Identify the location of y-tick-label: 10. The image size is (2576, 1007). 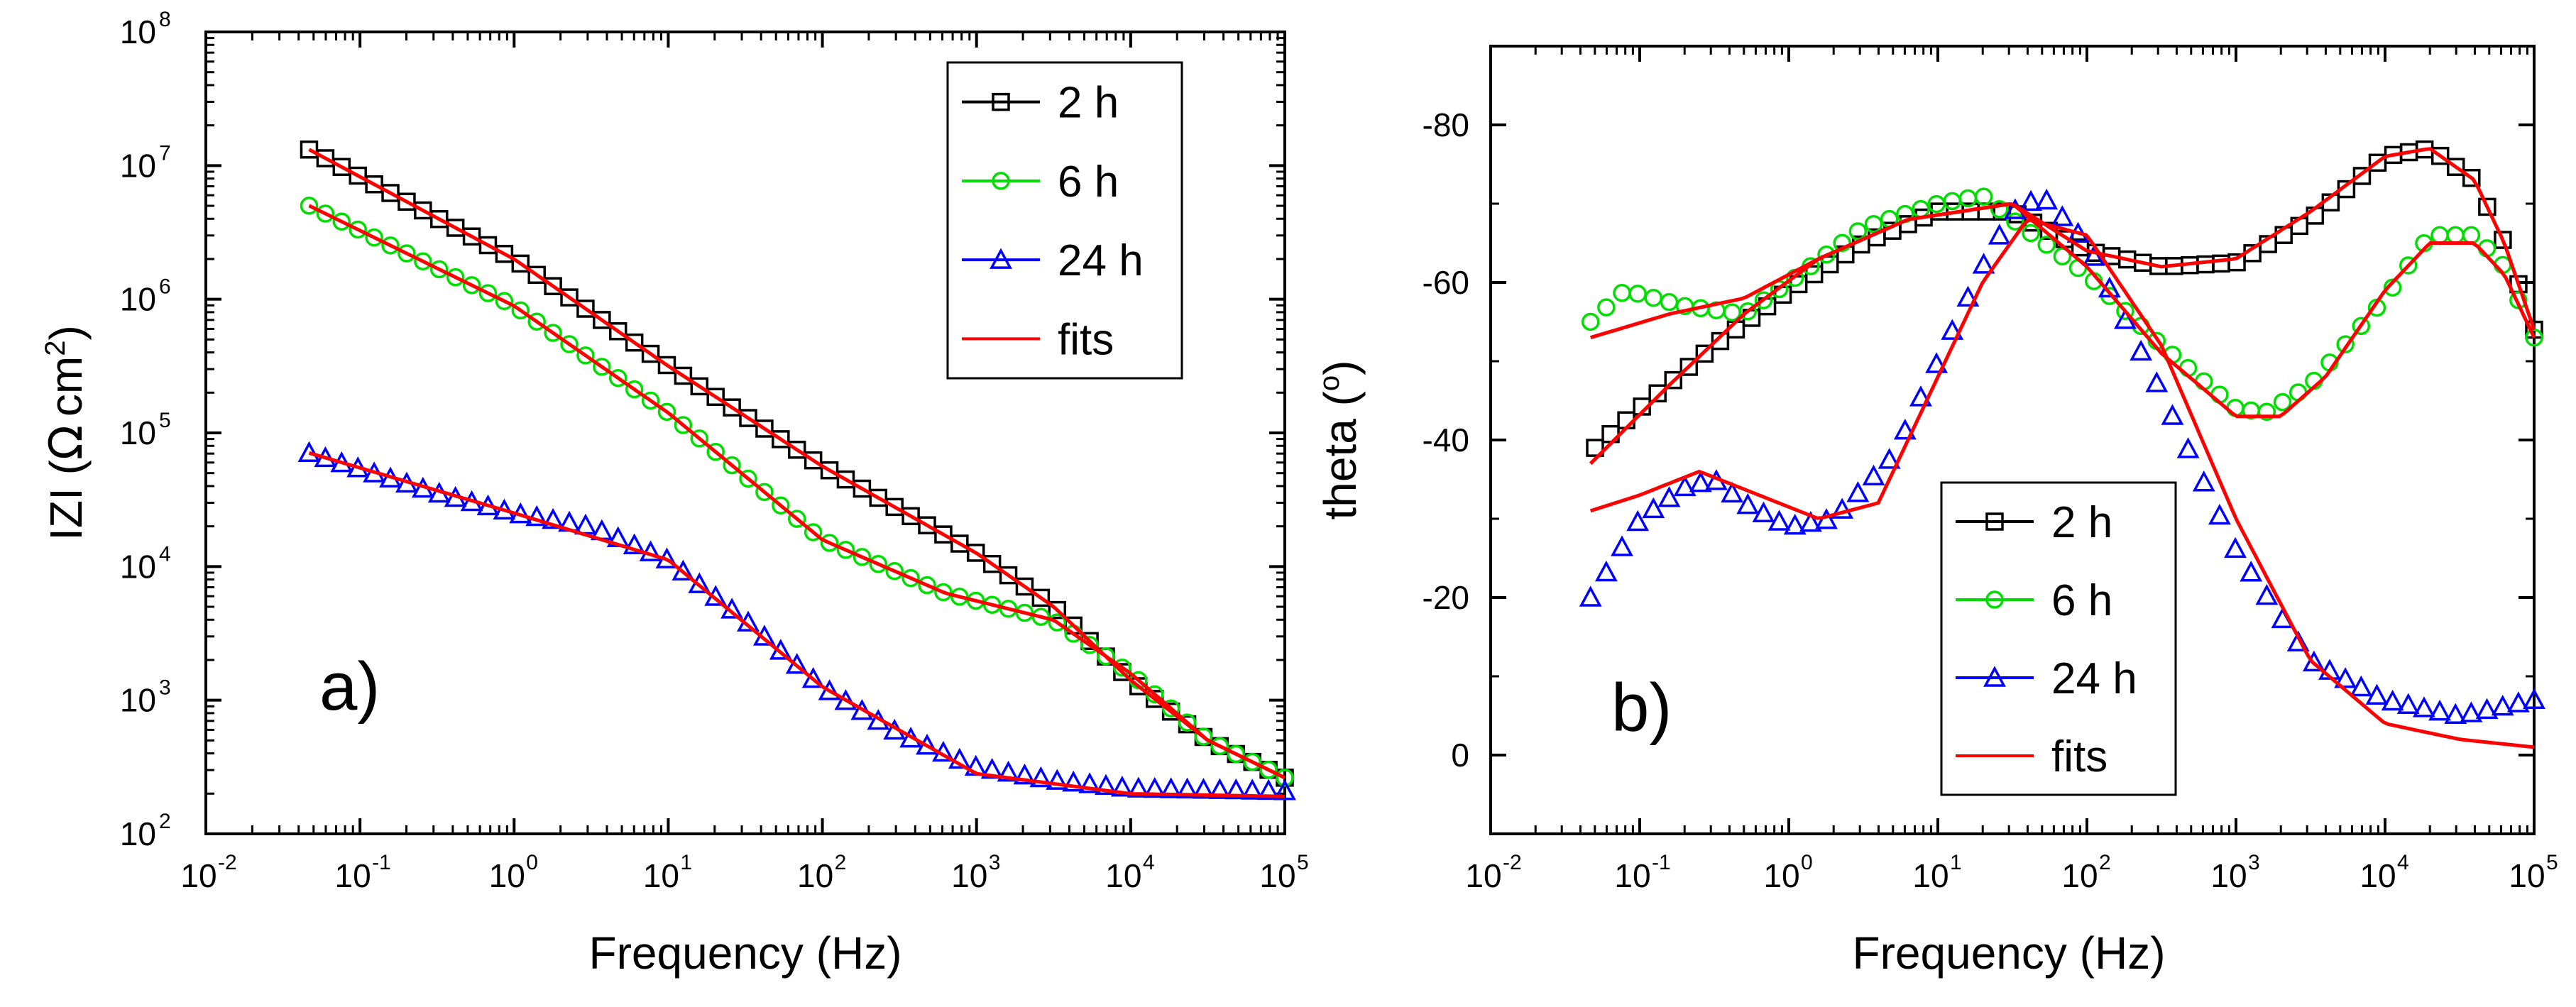
(138, 165).